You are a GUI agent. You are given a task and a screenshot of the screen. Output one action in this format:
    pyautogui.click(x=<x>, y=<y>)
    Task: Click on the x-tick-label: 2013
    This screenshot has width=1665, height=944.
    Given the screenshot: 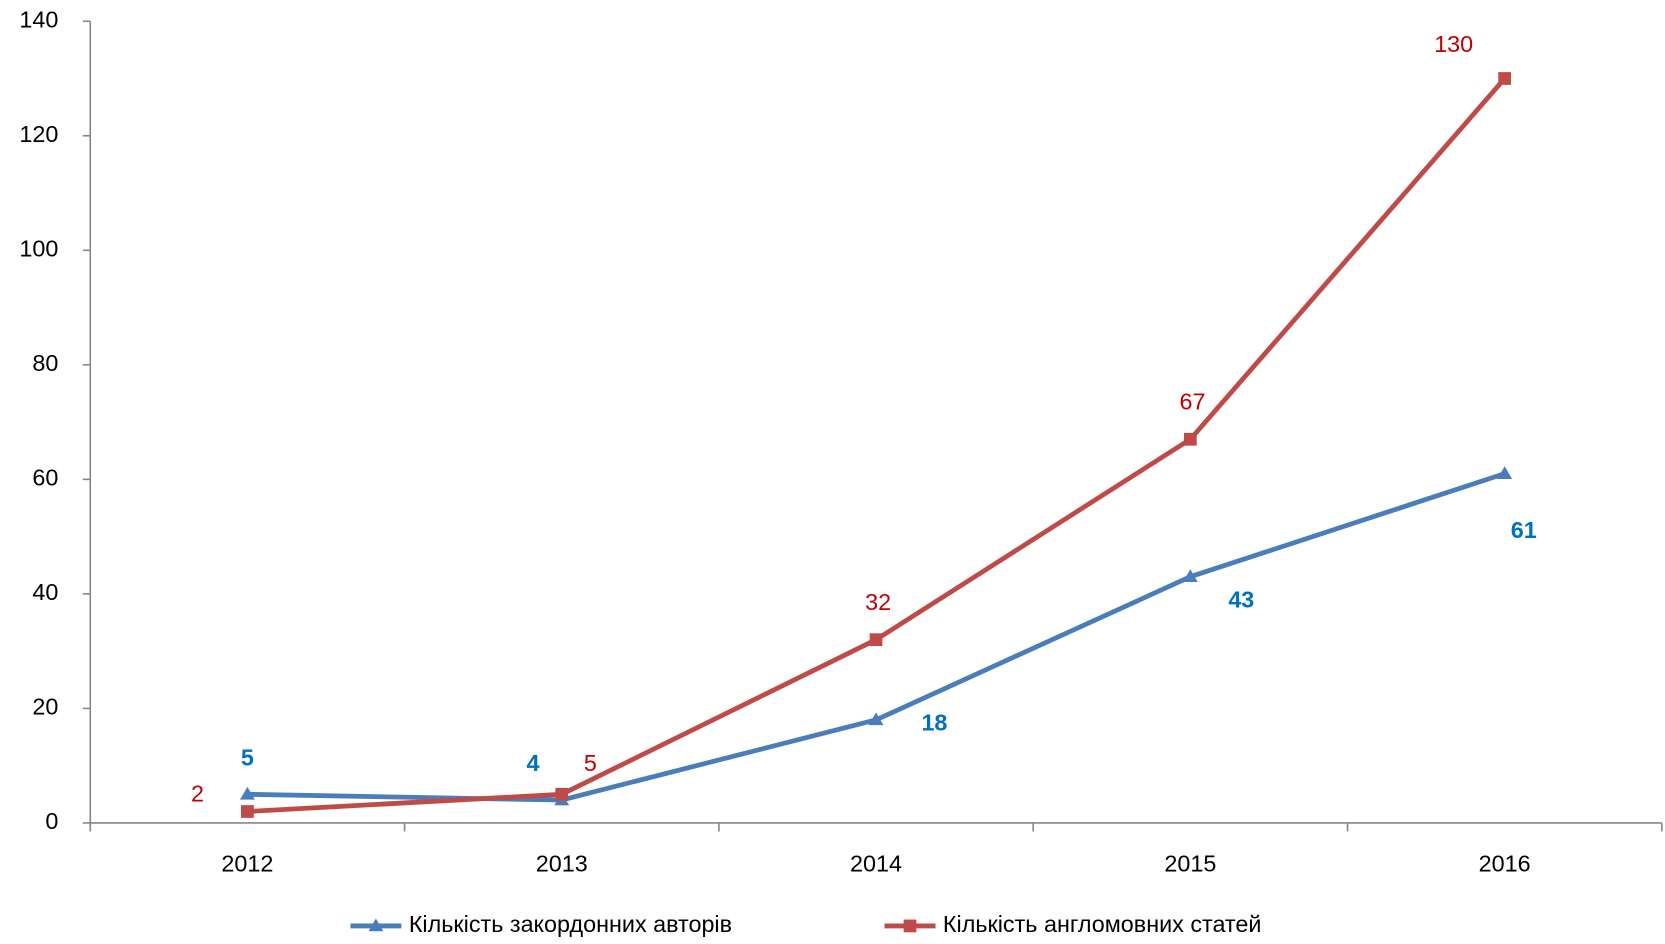 What is the action you would take?
    pyautogui.click(x=562, y=864)
    